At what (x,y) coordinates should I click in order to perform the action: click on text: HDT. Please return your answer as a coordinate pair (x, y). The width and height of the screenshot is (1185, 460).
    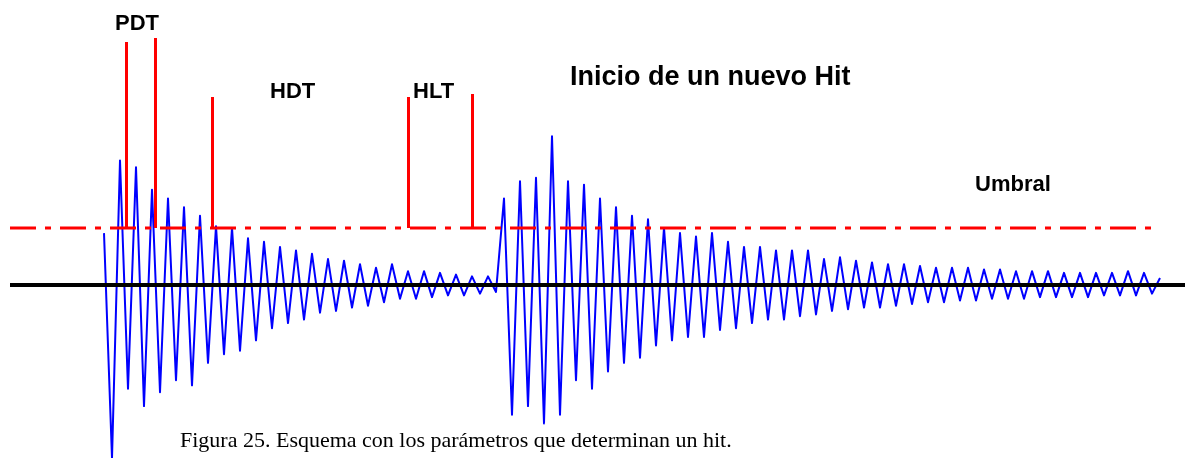
    Looking at the image, I should click on (293, 91).